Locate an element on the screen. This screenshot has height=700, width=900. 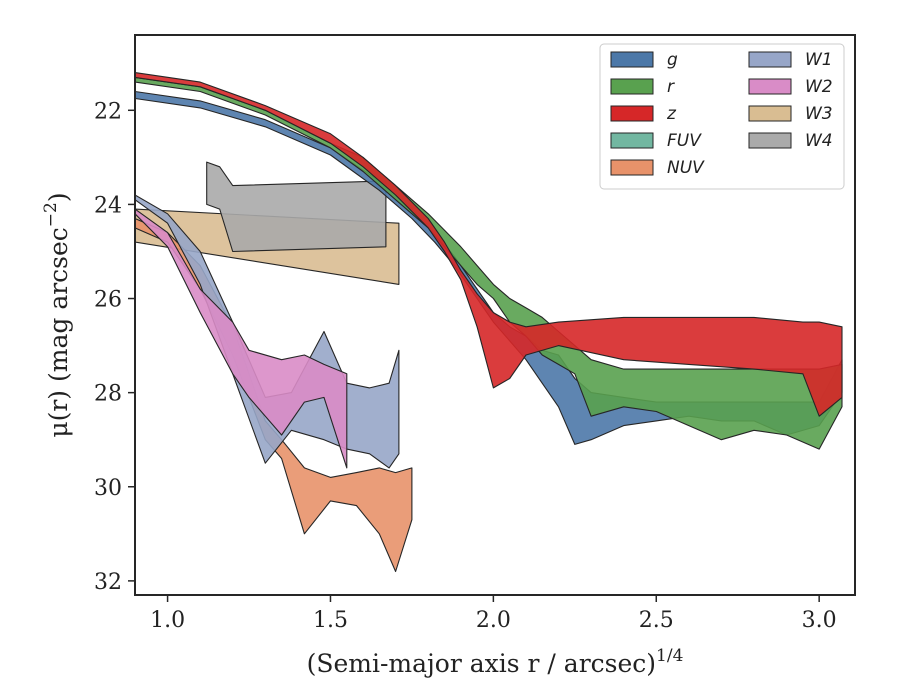
y-tick-label: 24 is located at coordinates (108, 205).